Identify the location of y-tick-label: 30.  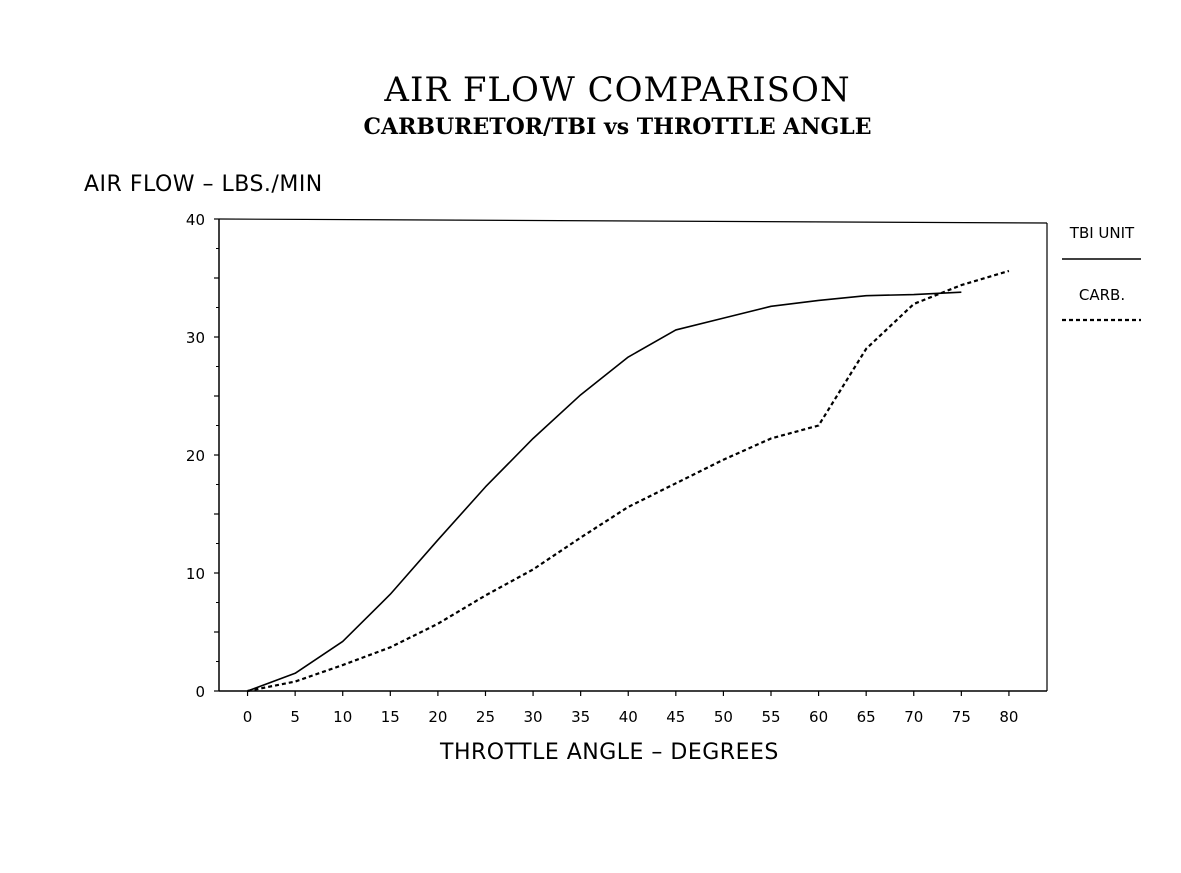
(195, 338).